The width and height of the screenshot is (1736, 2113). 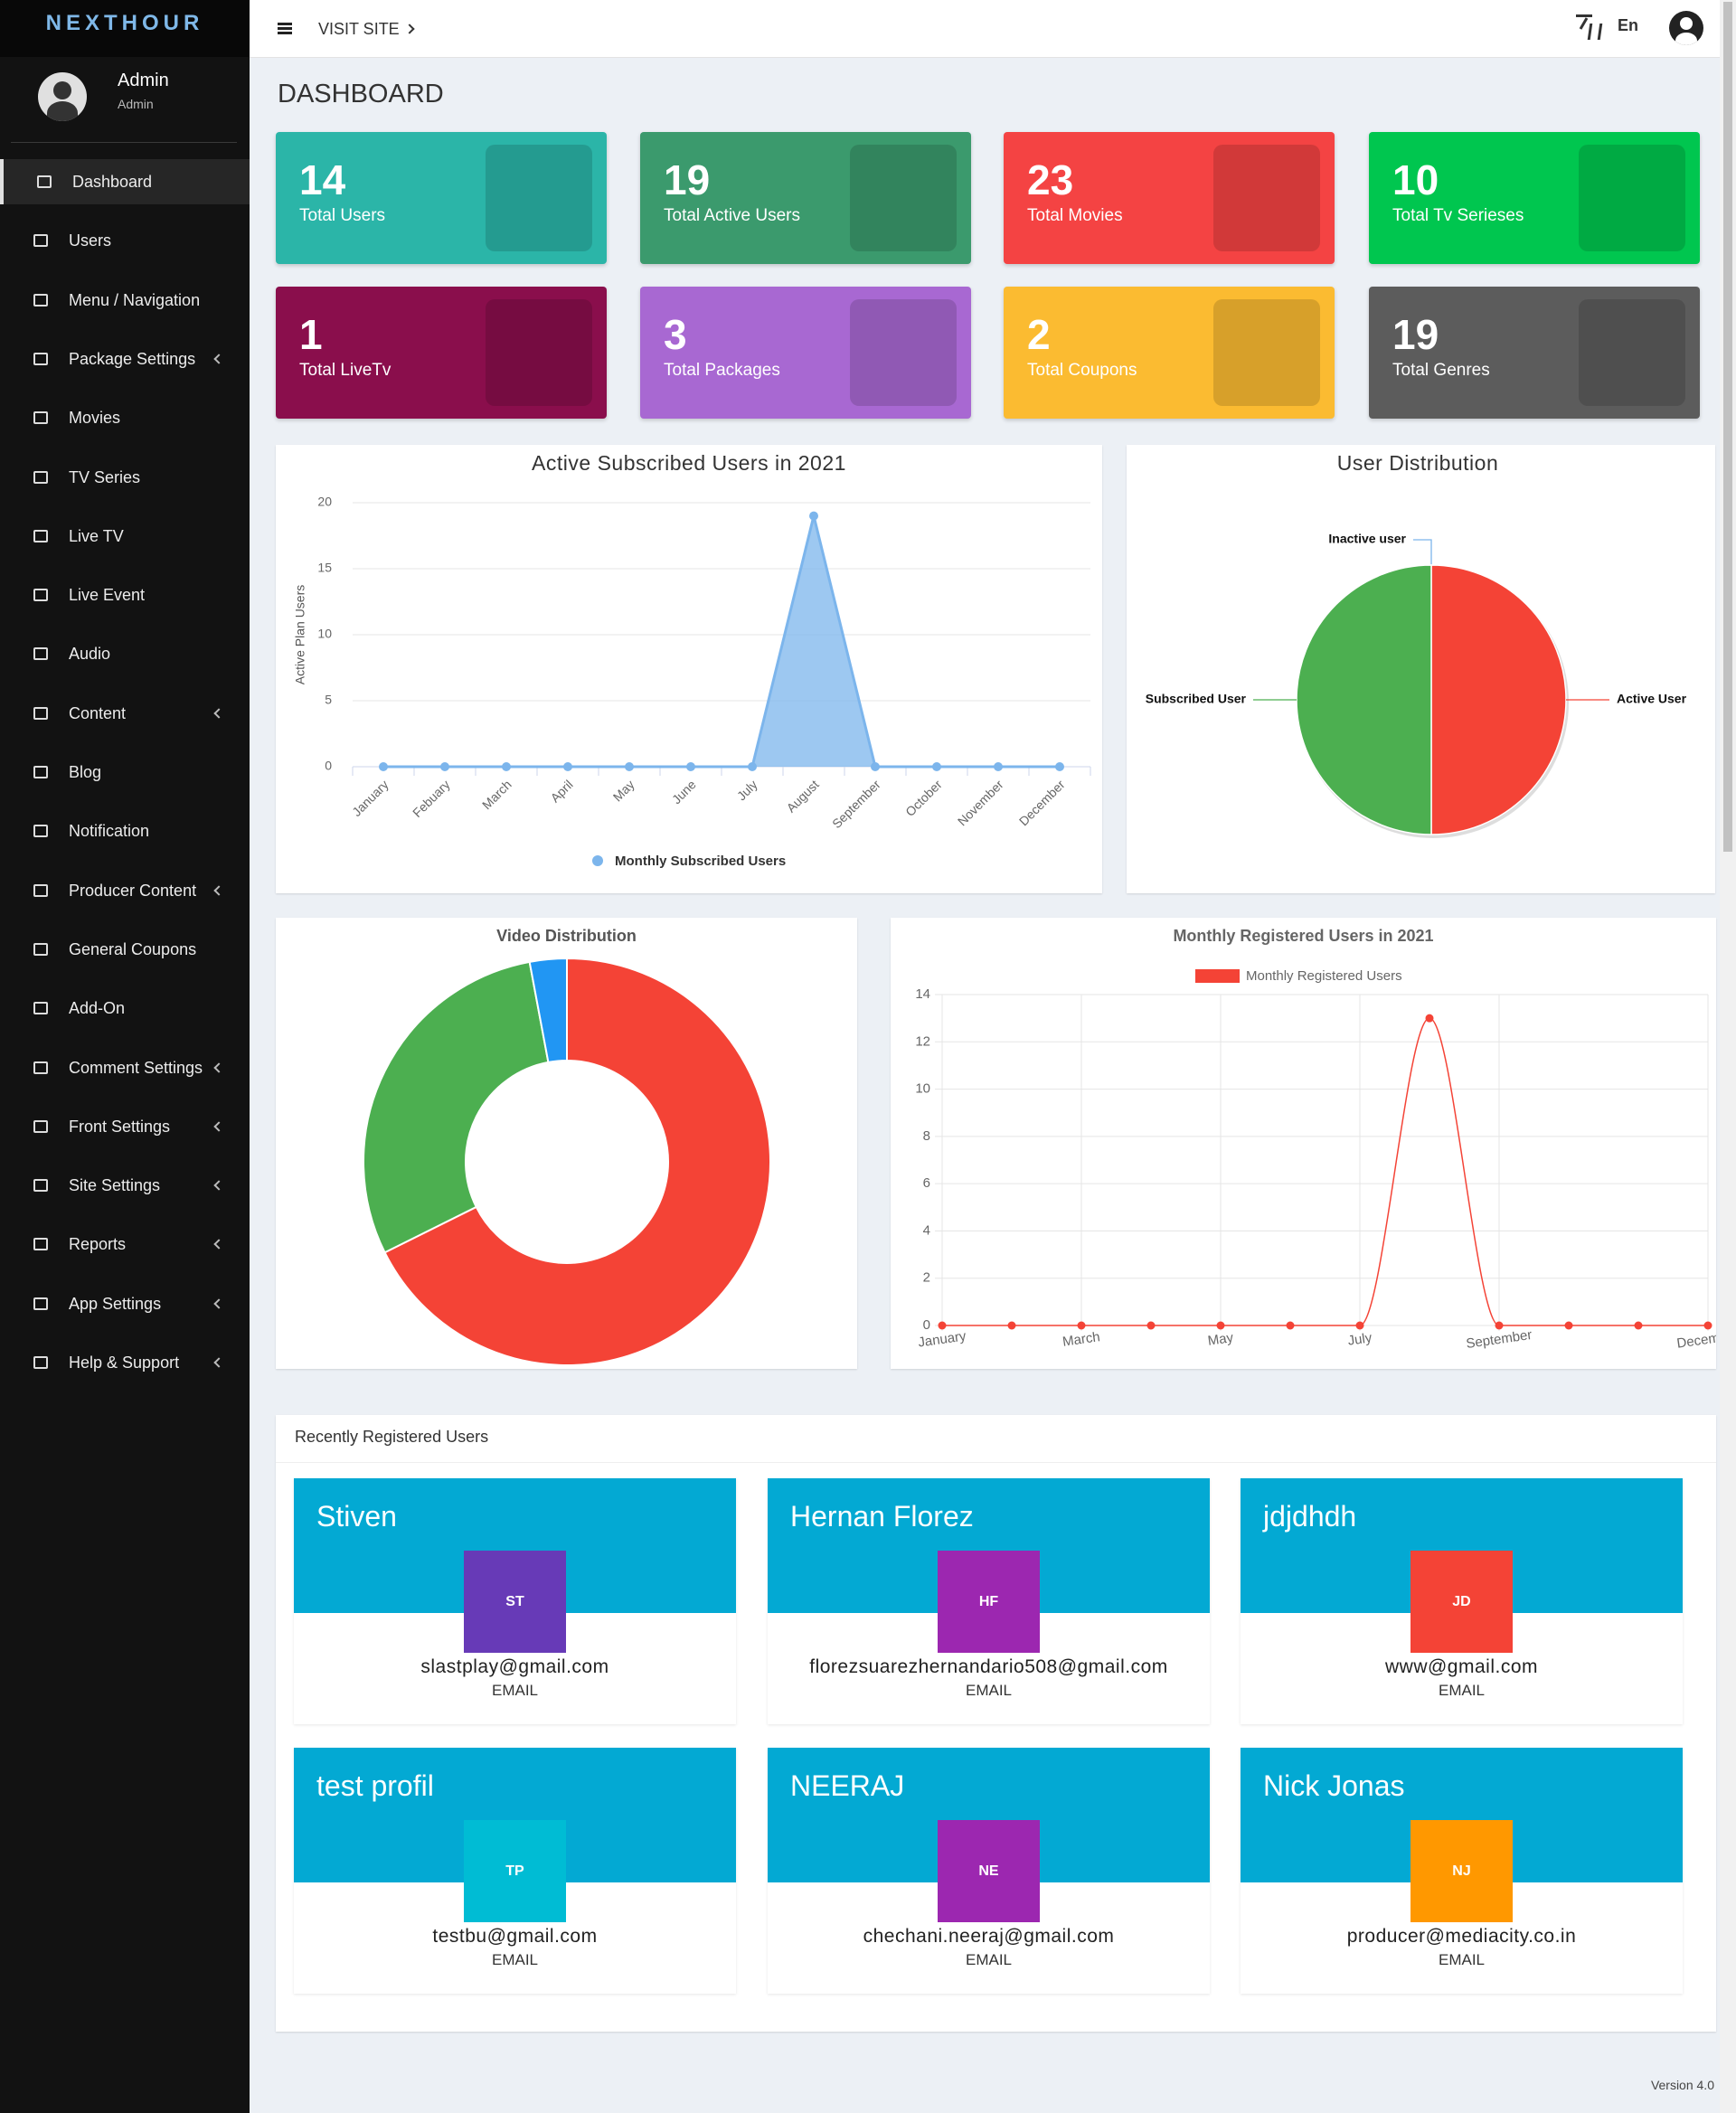 What do you see at coordinates (989, 1937) in the screenshot?
I see `user-email: chechani.neeraj@gmail.com` at bounding box center [989, 1937].